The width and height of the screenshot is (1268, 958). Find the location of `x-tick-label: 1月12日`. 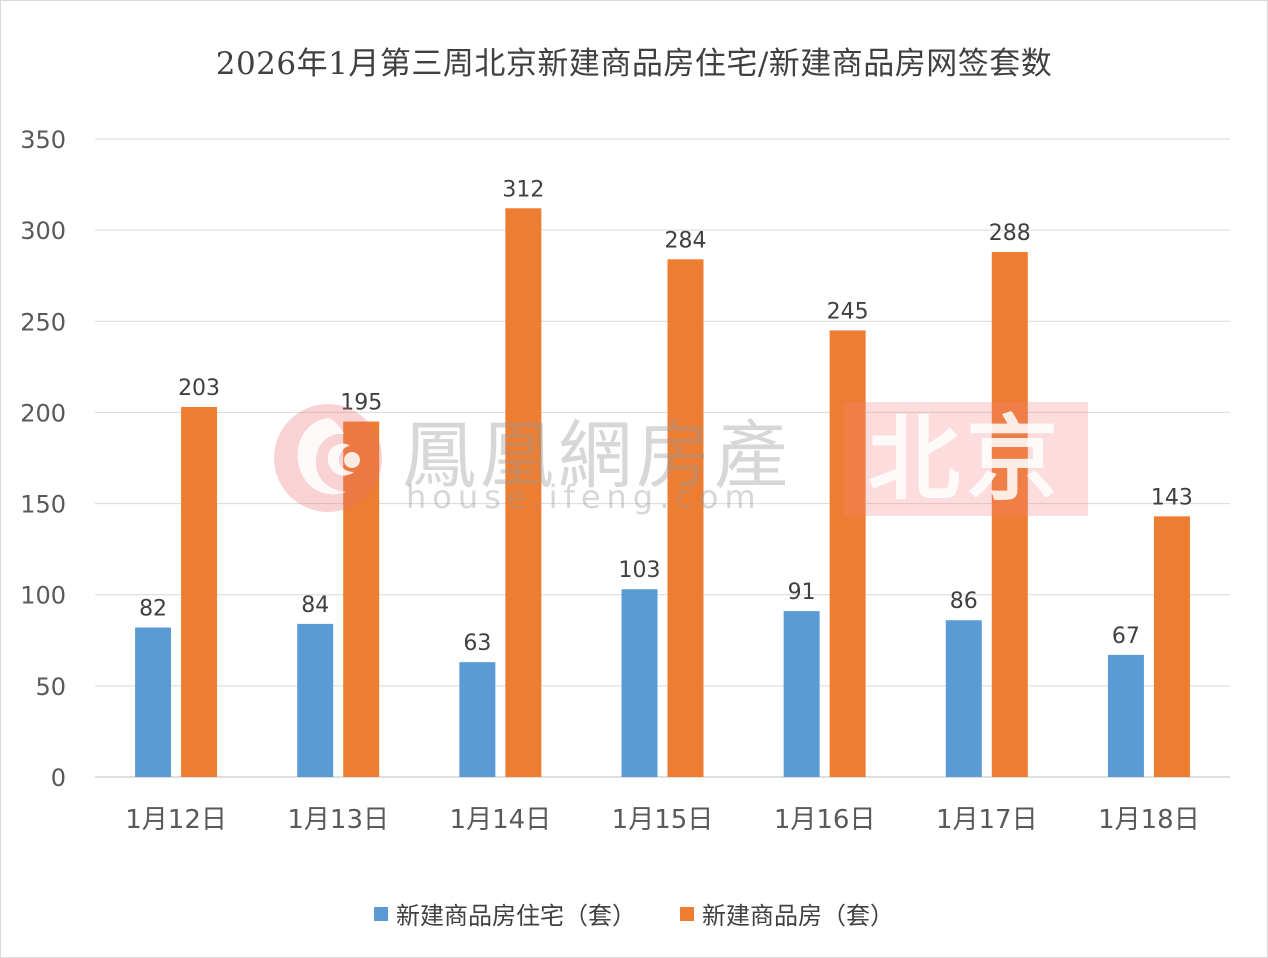

x-tick-label: 1月12日 is located at coordinates (176, 820).